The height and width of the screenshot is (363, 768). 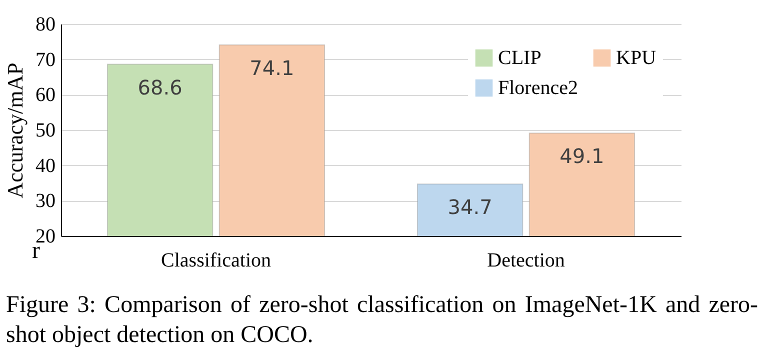 I want to click on y-tick-label: 80, so click(x=46, y=25).